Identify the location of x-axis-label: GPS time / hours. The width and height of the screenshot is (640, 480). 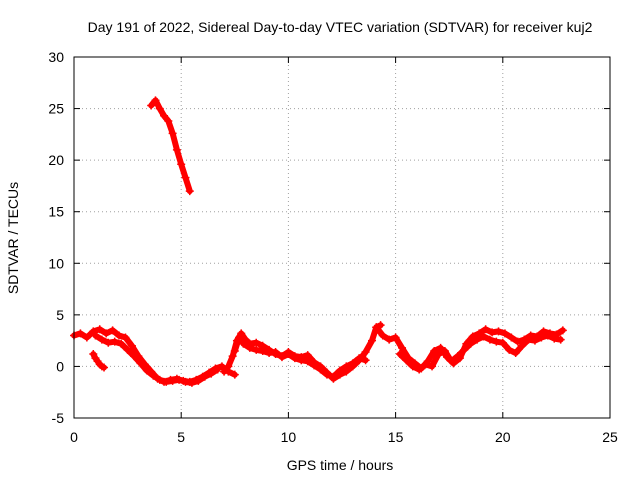
(340, 465).